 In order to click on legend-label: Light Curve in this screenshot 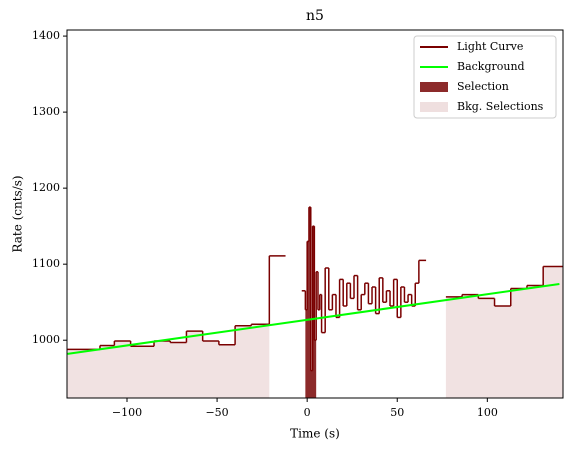, I will do `click(490, 46)`.